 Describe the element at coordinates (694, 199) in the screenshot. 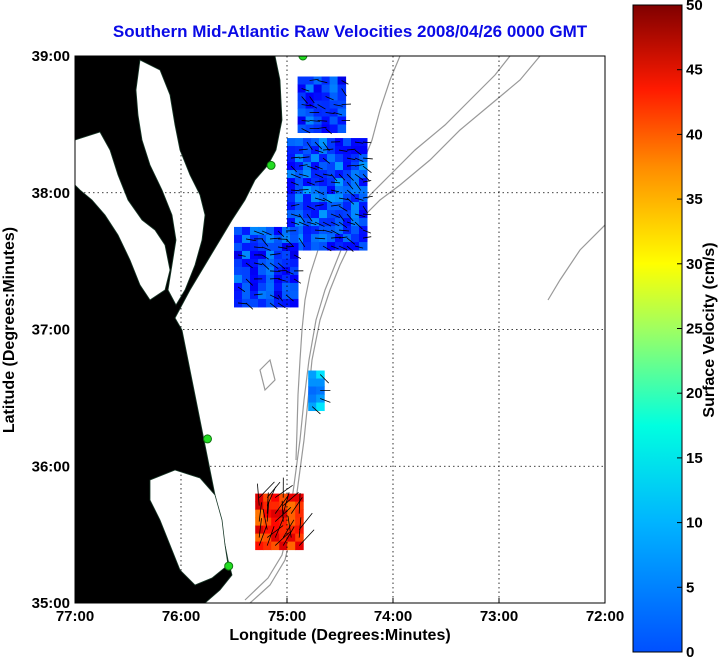

I see `colorbar-tick-label: 35` at that location.